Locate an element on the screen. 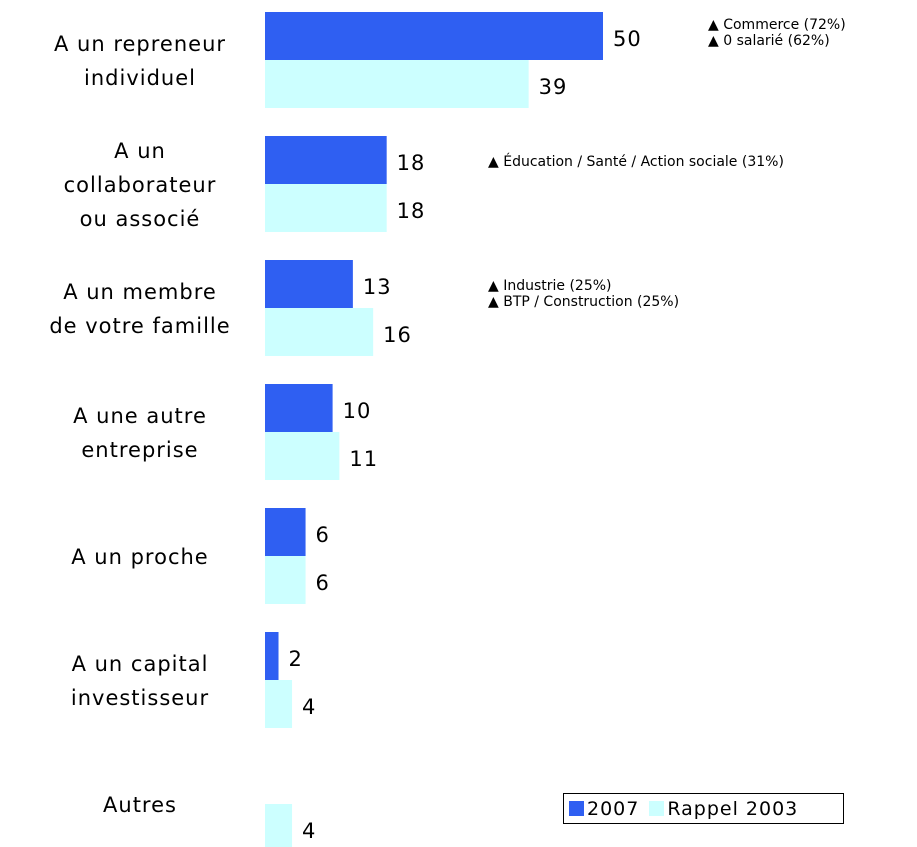 This screenshot has height=847, width=917. value-label: 16 is located at coordinates (397, 335).